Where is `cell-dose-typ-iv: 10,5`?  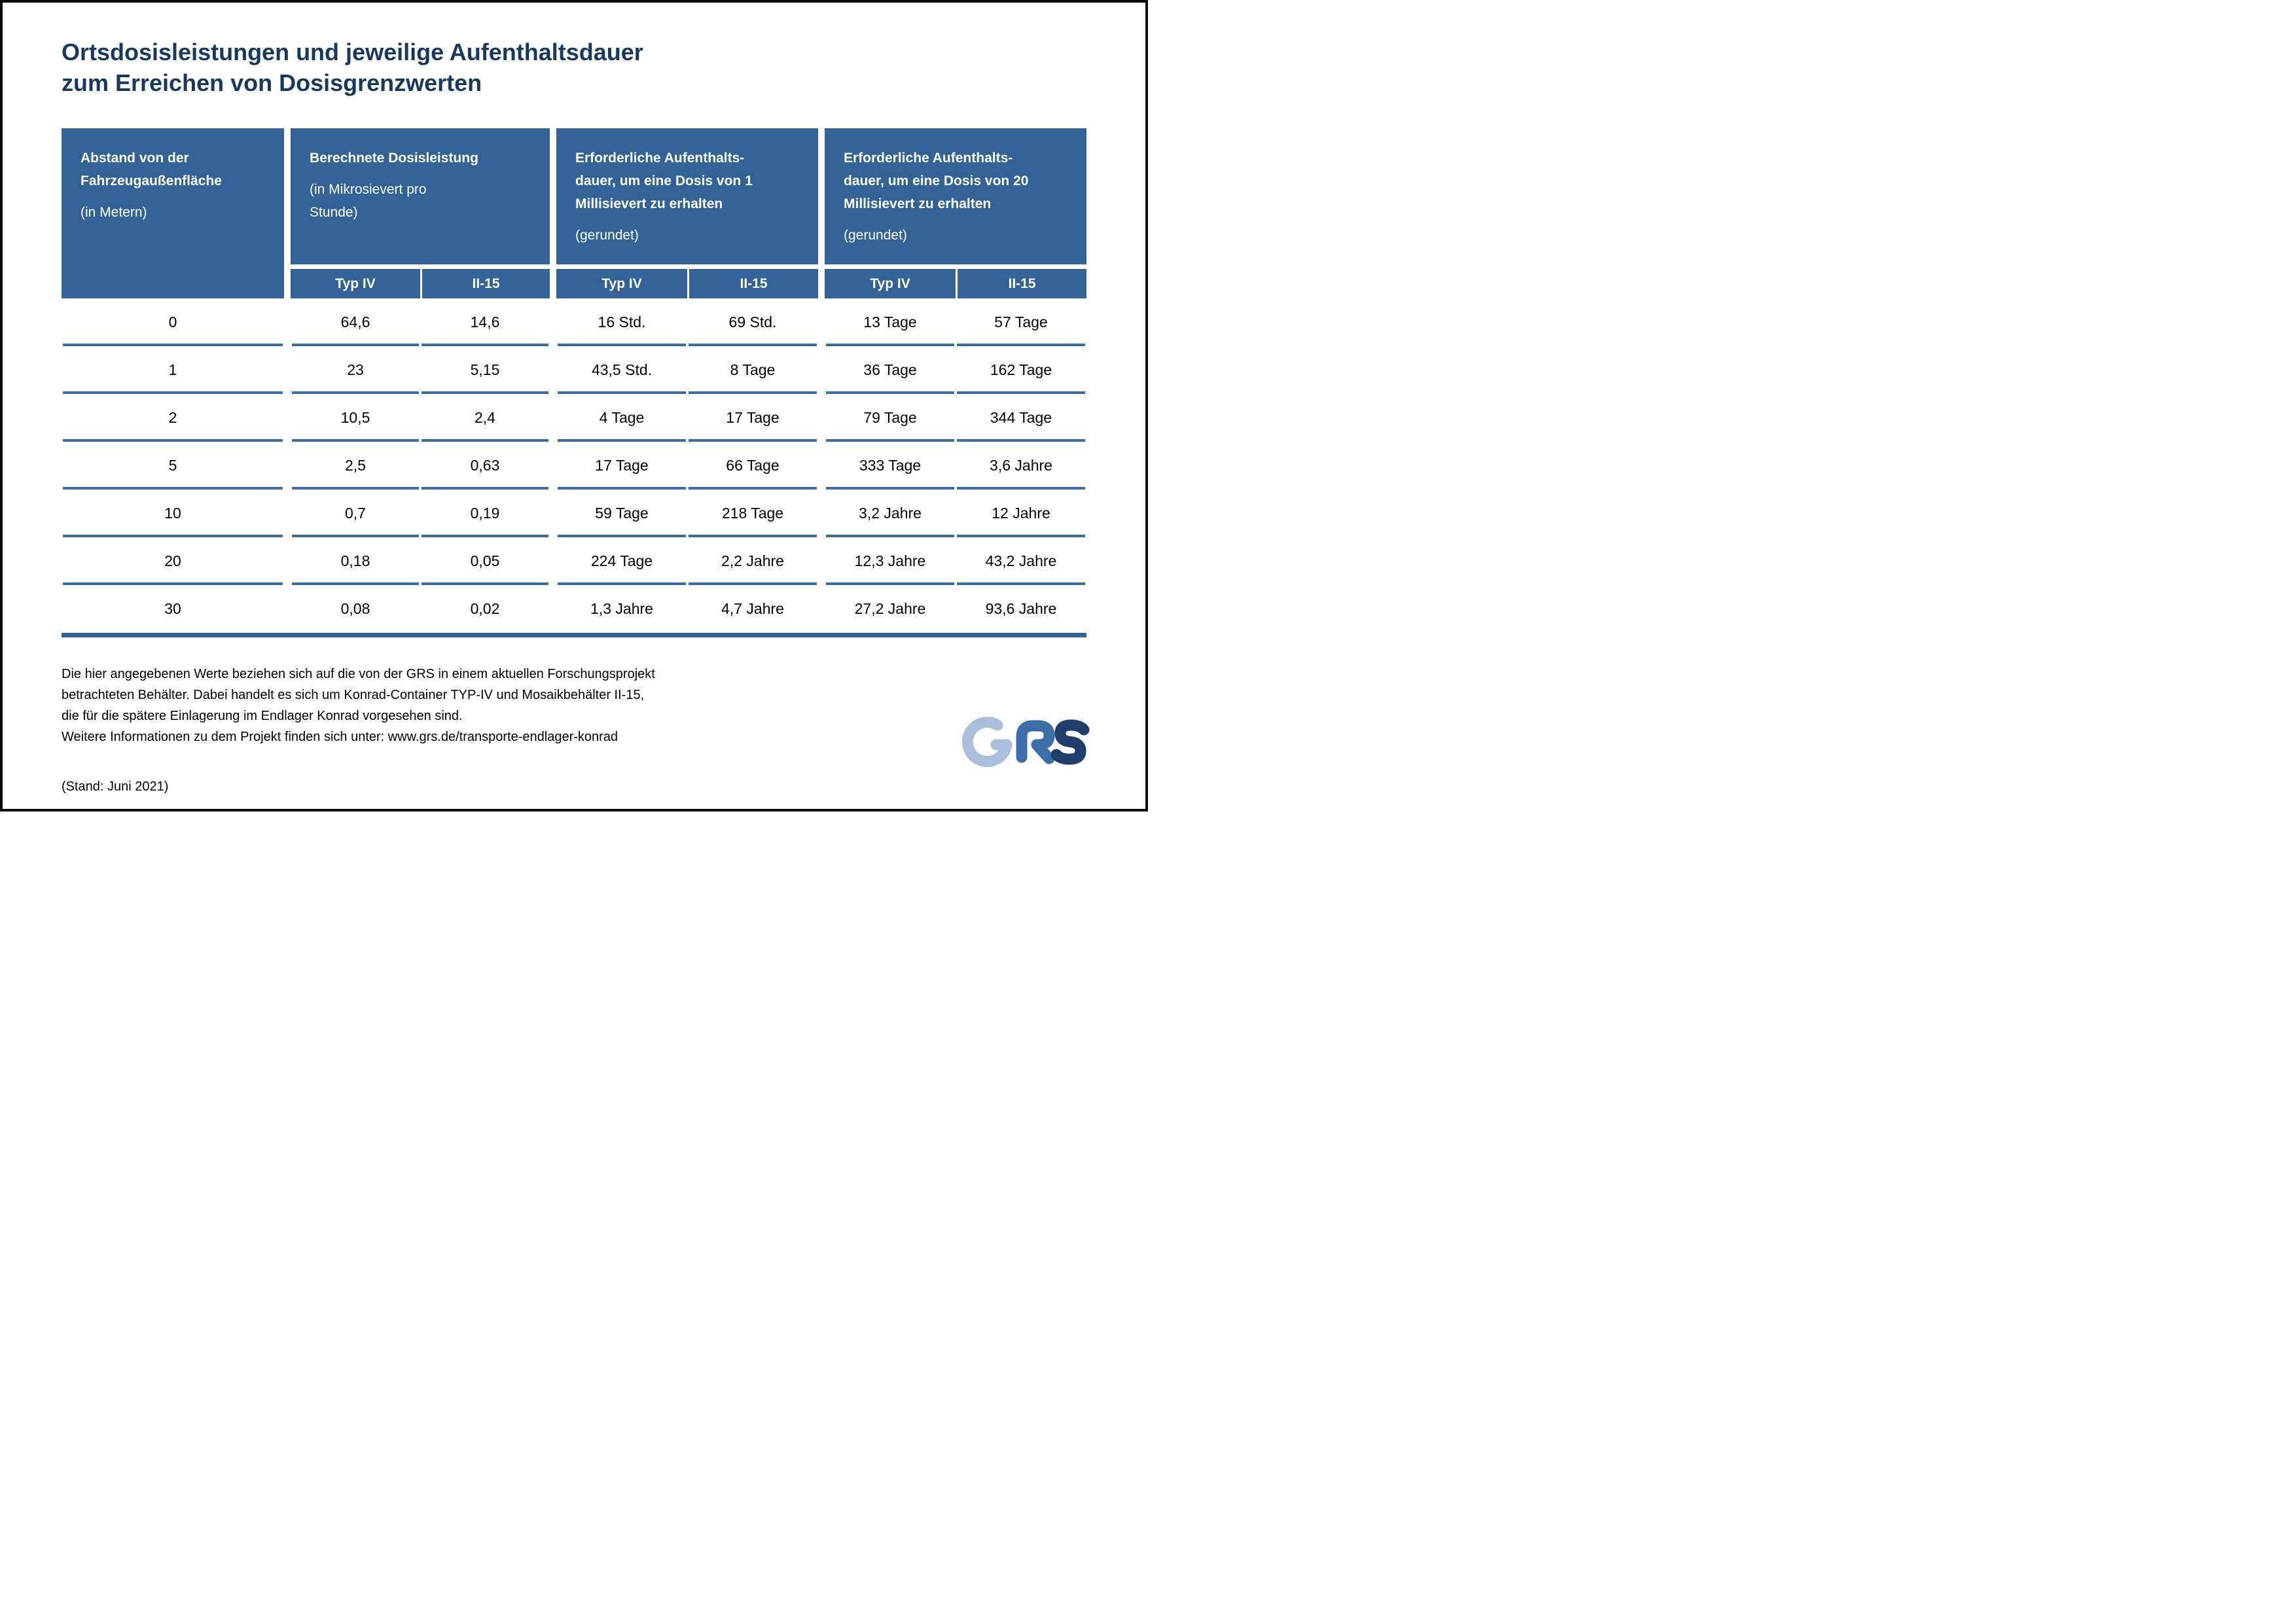 cell-dose-typ-iv: 10,5 is located at coordinates (355, 418).